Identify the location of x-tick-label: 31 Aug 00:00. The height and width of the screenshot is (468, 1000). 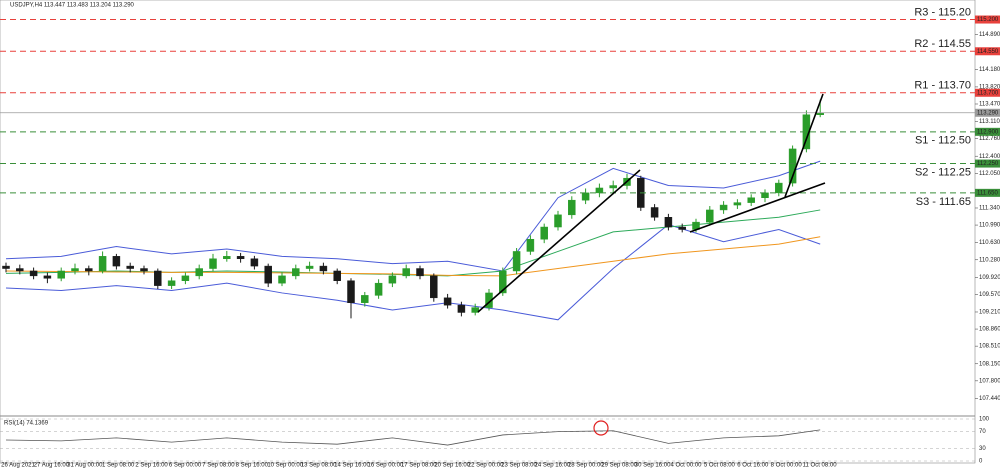
(85, 465).